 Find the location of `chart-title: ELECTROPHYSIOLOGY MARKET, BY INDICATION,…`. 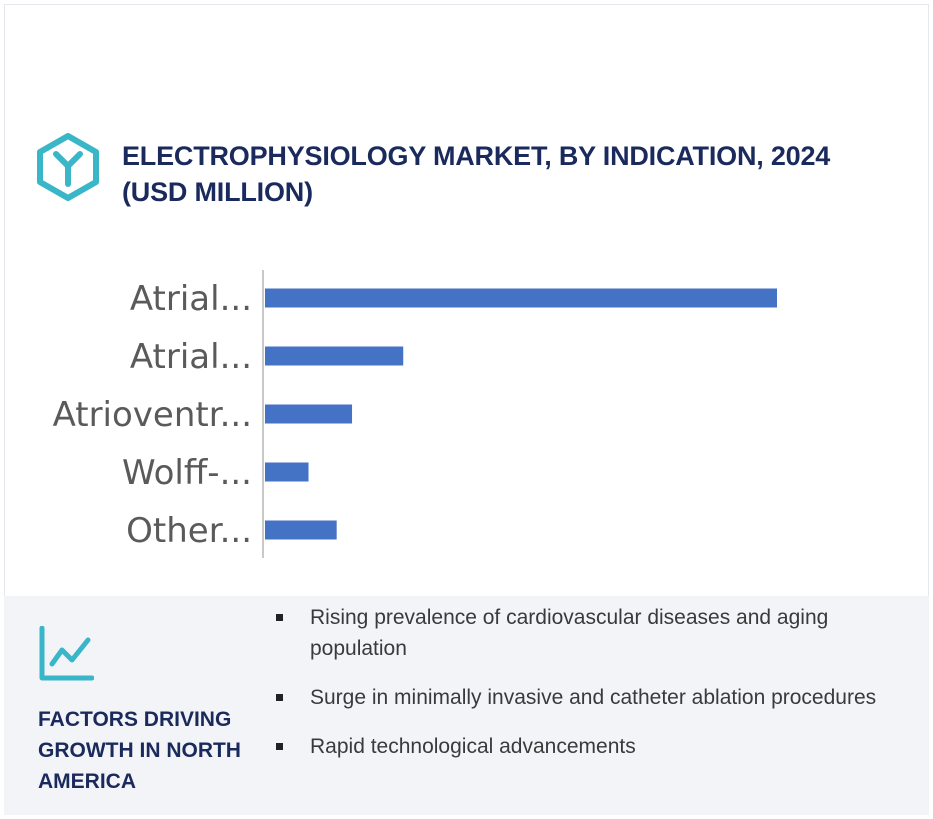

chart-title: ELECTROPHYSIOLOGY MARKET, BY INDICATION,… is located at coordinates (476, 174).